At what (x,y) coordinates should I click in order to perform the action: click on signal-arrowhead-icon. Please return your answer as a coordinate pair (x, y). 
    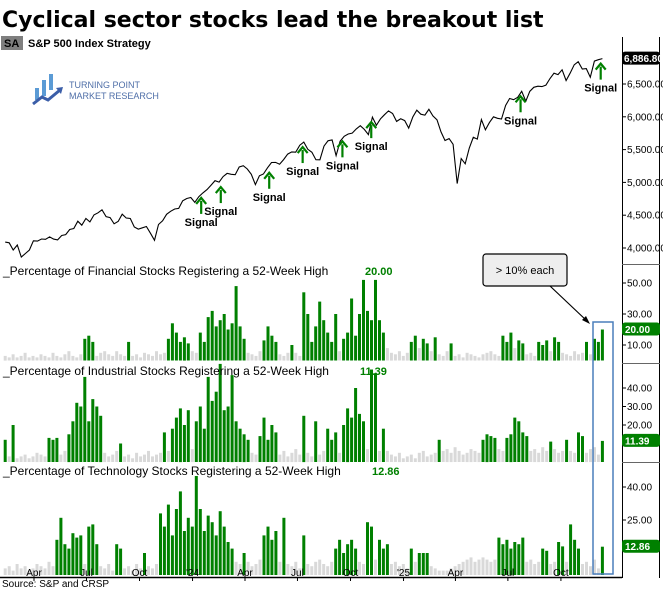
    Looking at the image, I should click on (201, 200).